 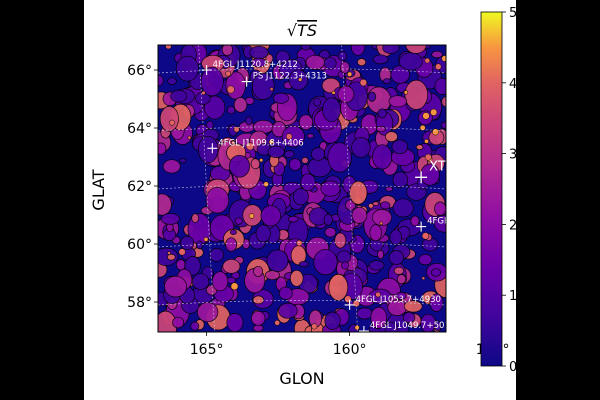 I want to click on colorbar-tick-label: 5, so click(x=513, y=13).